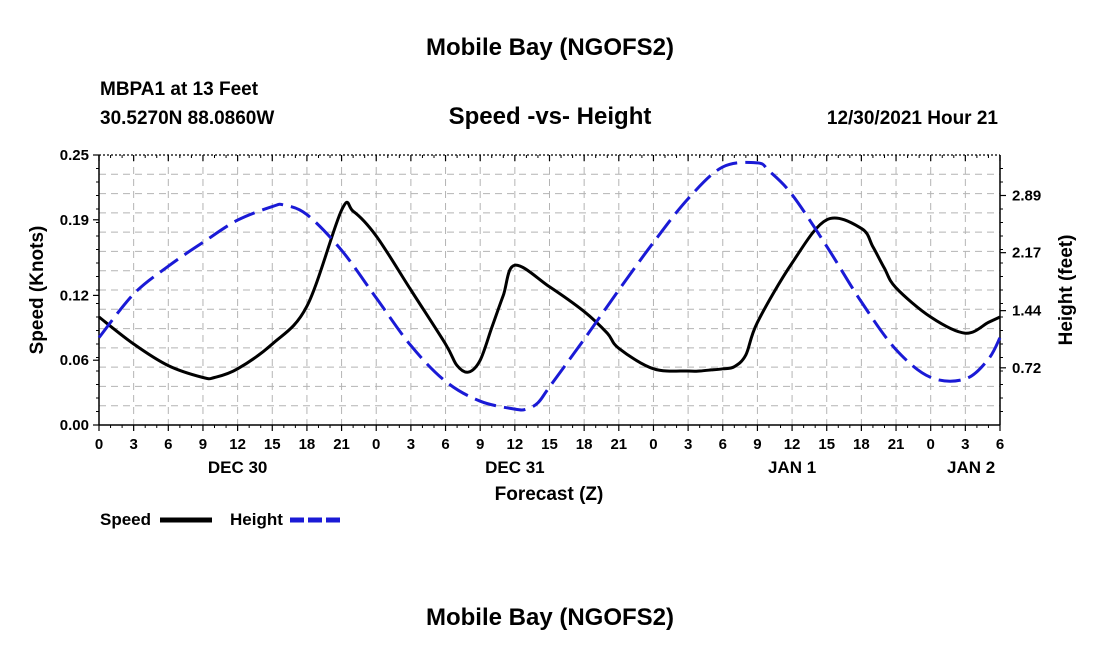 The image size is (1100, 650). Describe the element at coordinates (221, 519) in the screenshot. I see `legend: Speed Height` at that location.